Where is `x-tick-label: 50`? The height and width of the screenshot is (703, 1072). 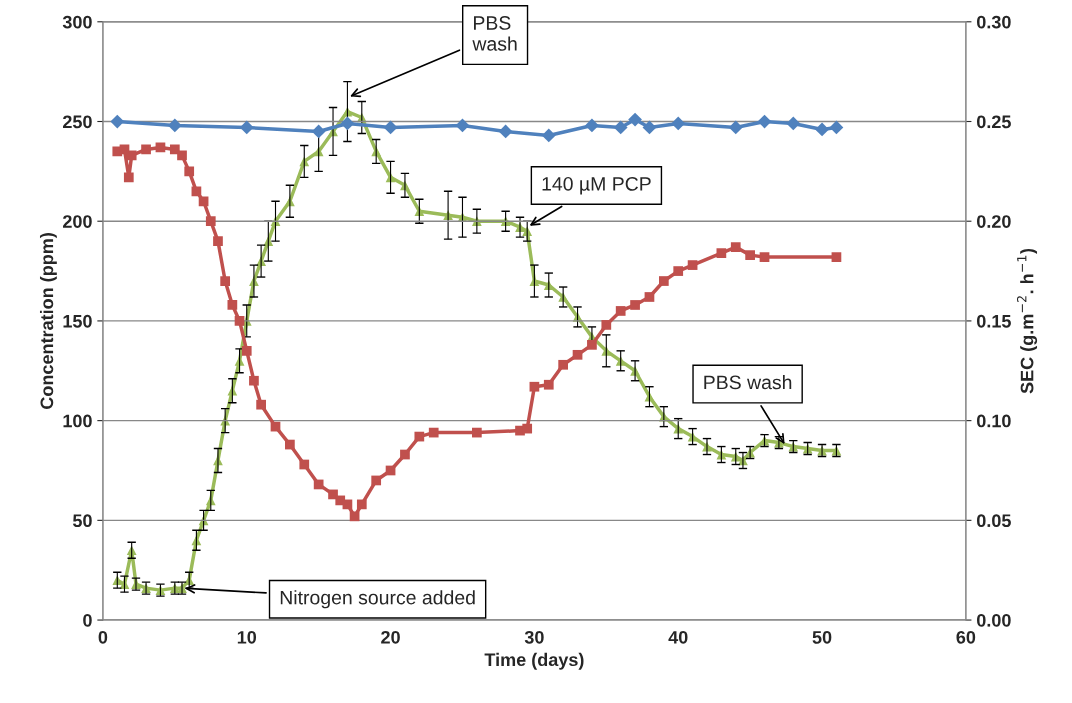
x-tick-label: 50 is located at coordinates (822, 637).